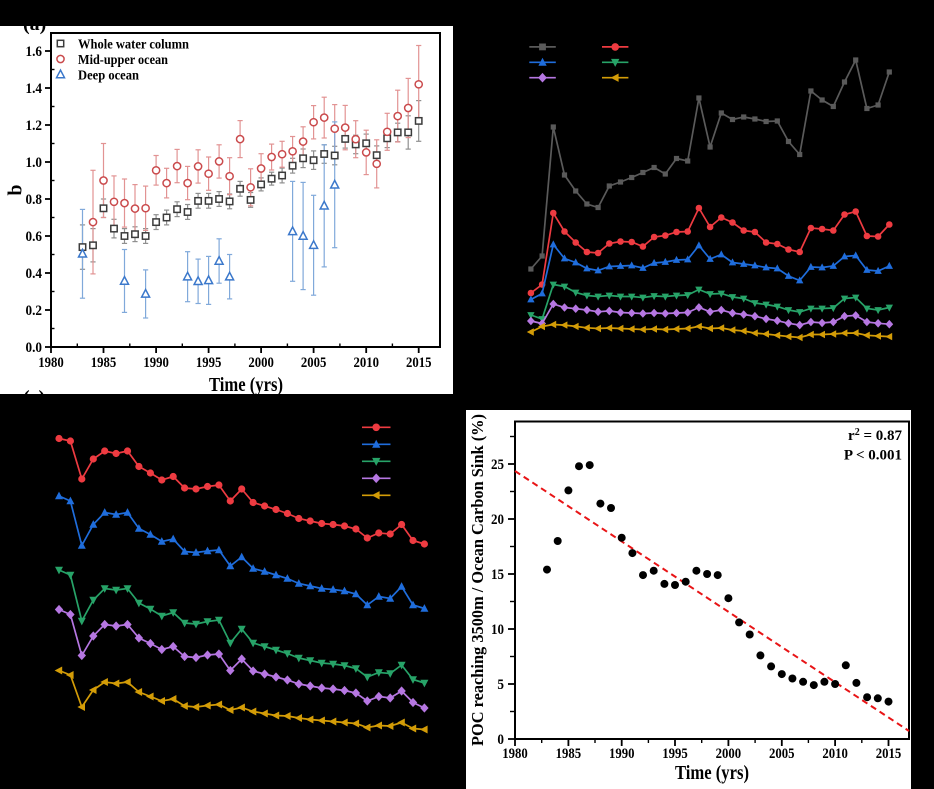  What do you see at coordinates (497, 465) in the screenshot?
I see `svg-text: 25` at bounding box center [497, 465].